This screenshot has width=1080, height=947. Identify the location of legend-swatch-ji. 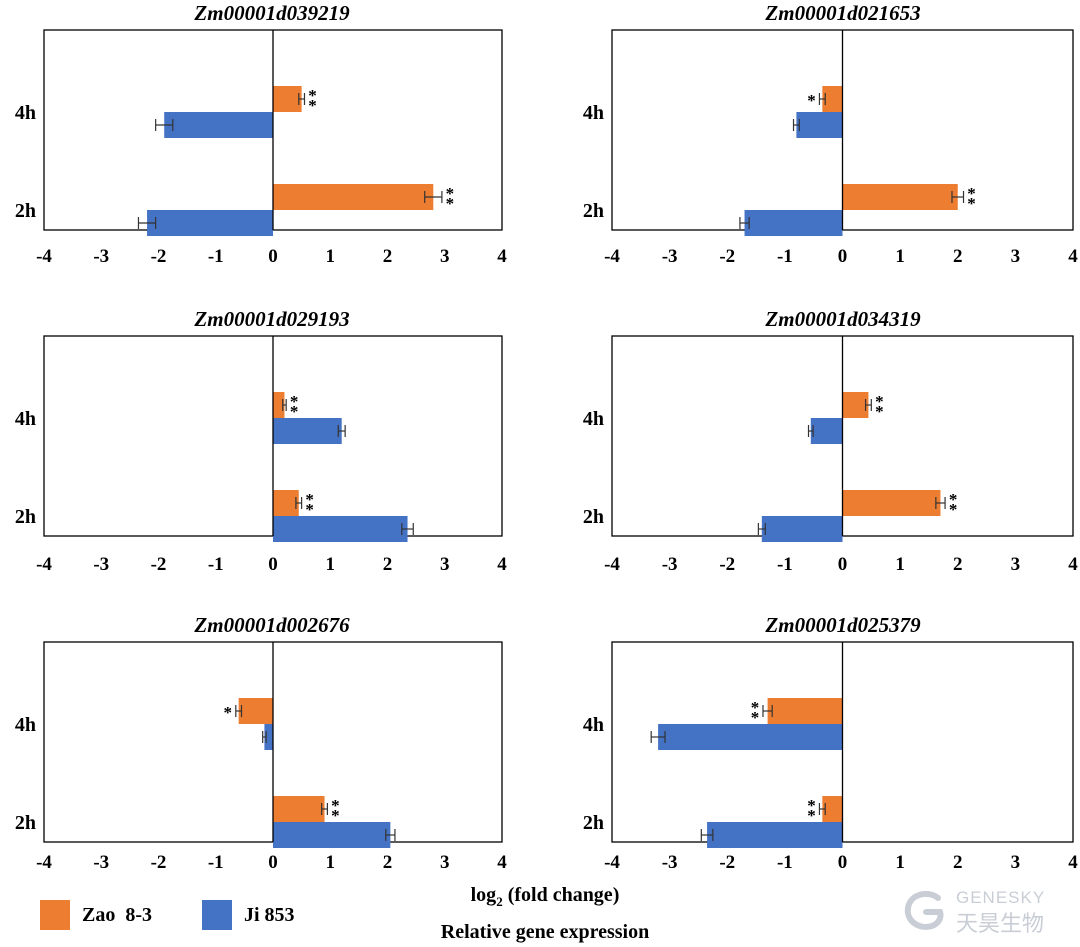
(217, 915).